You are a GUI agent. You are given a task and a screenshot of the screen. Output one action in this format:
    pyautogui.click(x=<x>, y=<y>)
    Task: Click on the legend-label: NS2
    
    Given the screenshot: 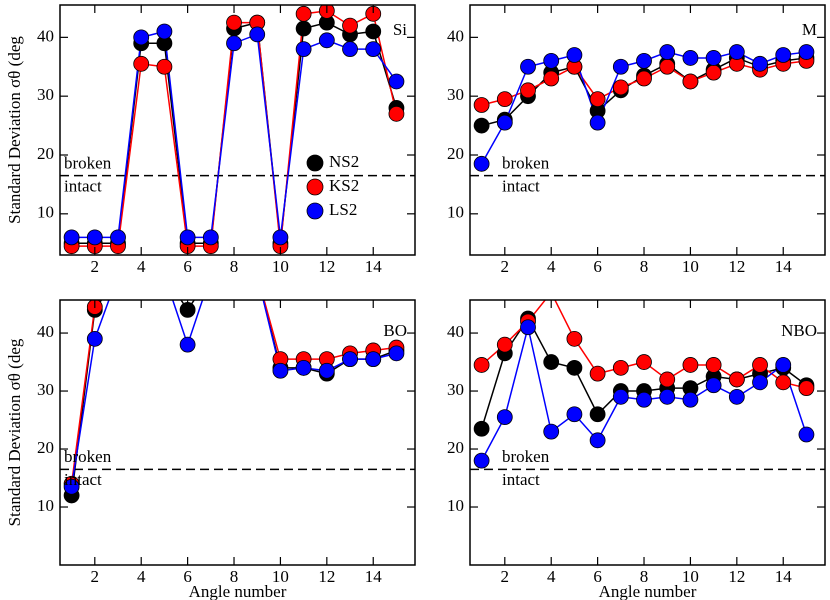 What is the action you would take?
    pyautogui.click(x=344, y=161)
    